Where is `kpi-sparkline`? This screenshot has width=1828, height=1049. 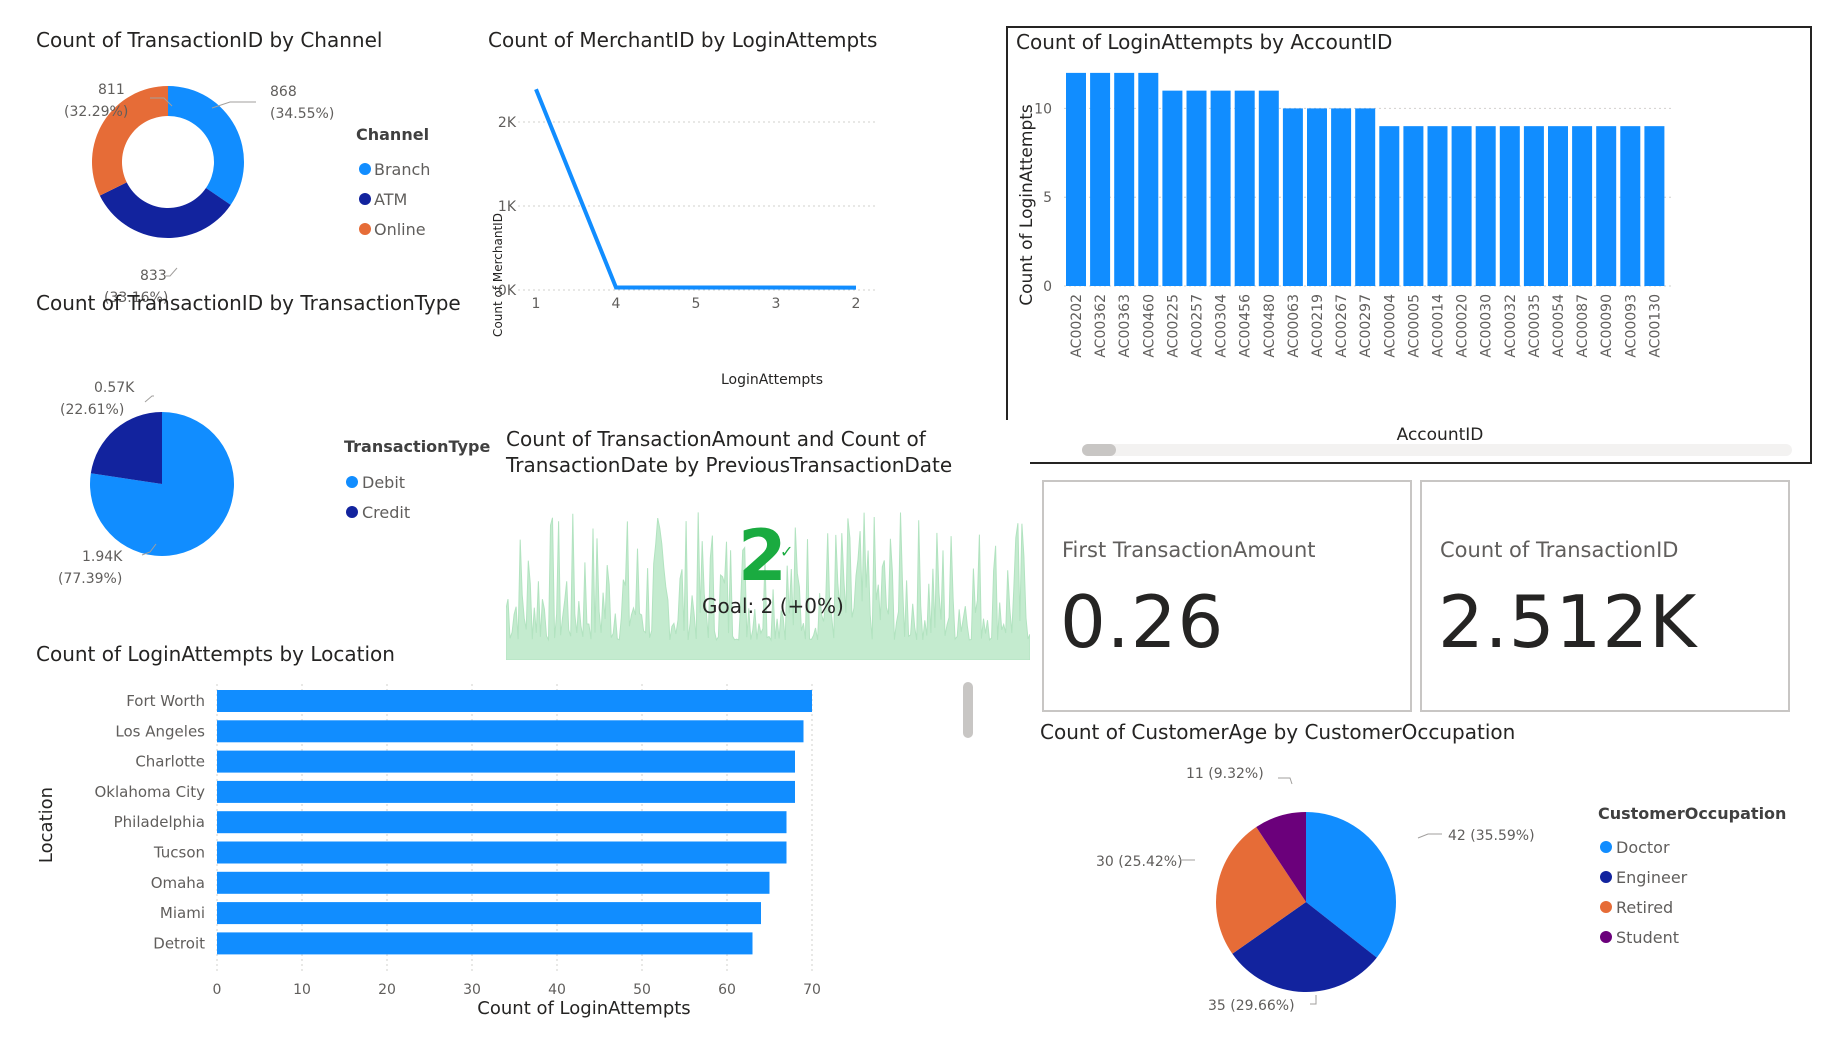 kpi-sparkline is located at coordinates (768, 586).